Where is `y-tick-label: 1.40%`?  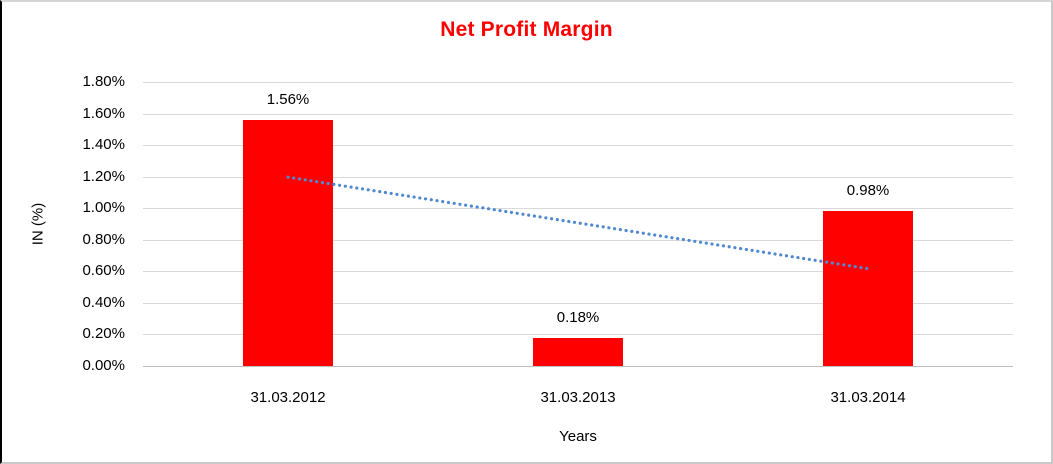 y-tick-label: 1.40% is located at coordinates (103, 145).